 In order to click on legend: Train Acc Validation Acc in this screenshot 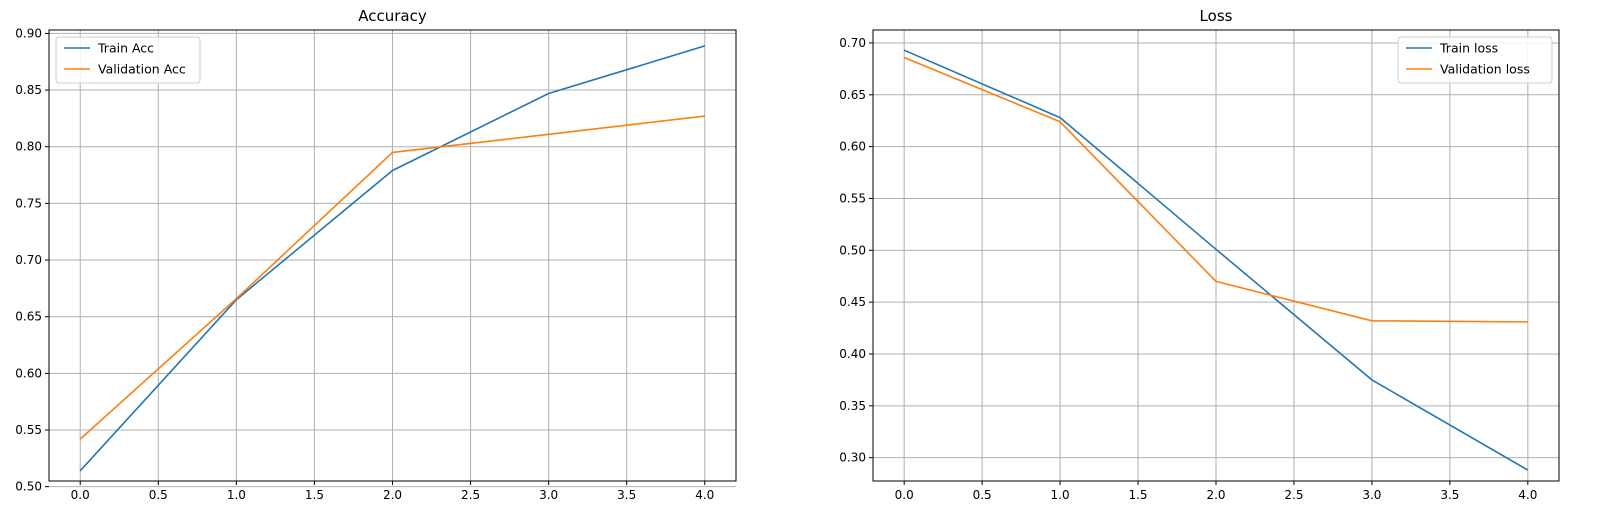, I will do `click(128, 60)`.